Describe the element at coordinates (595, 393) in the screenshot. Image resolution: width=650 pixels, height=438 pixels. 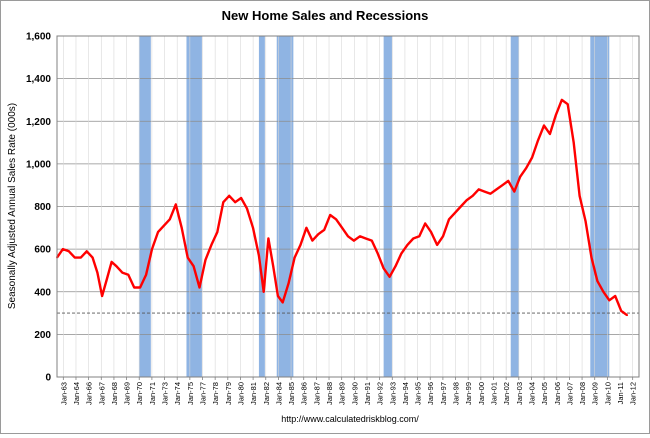
I see `x-tick-label: Jan-09` at that location.